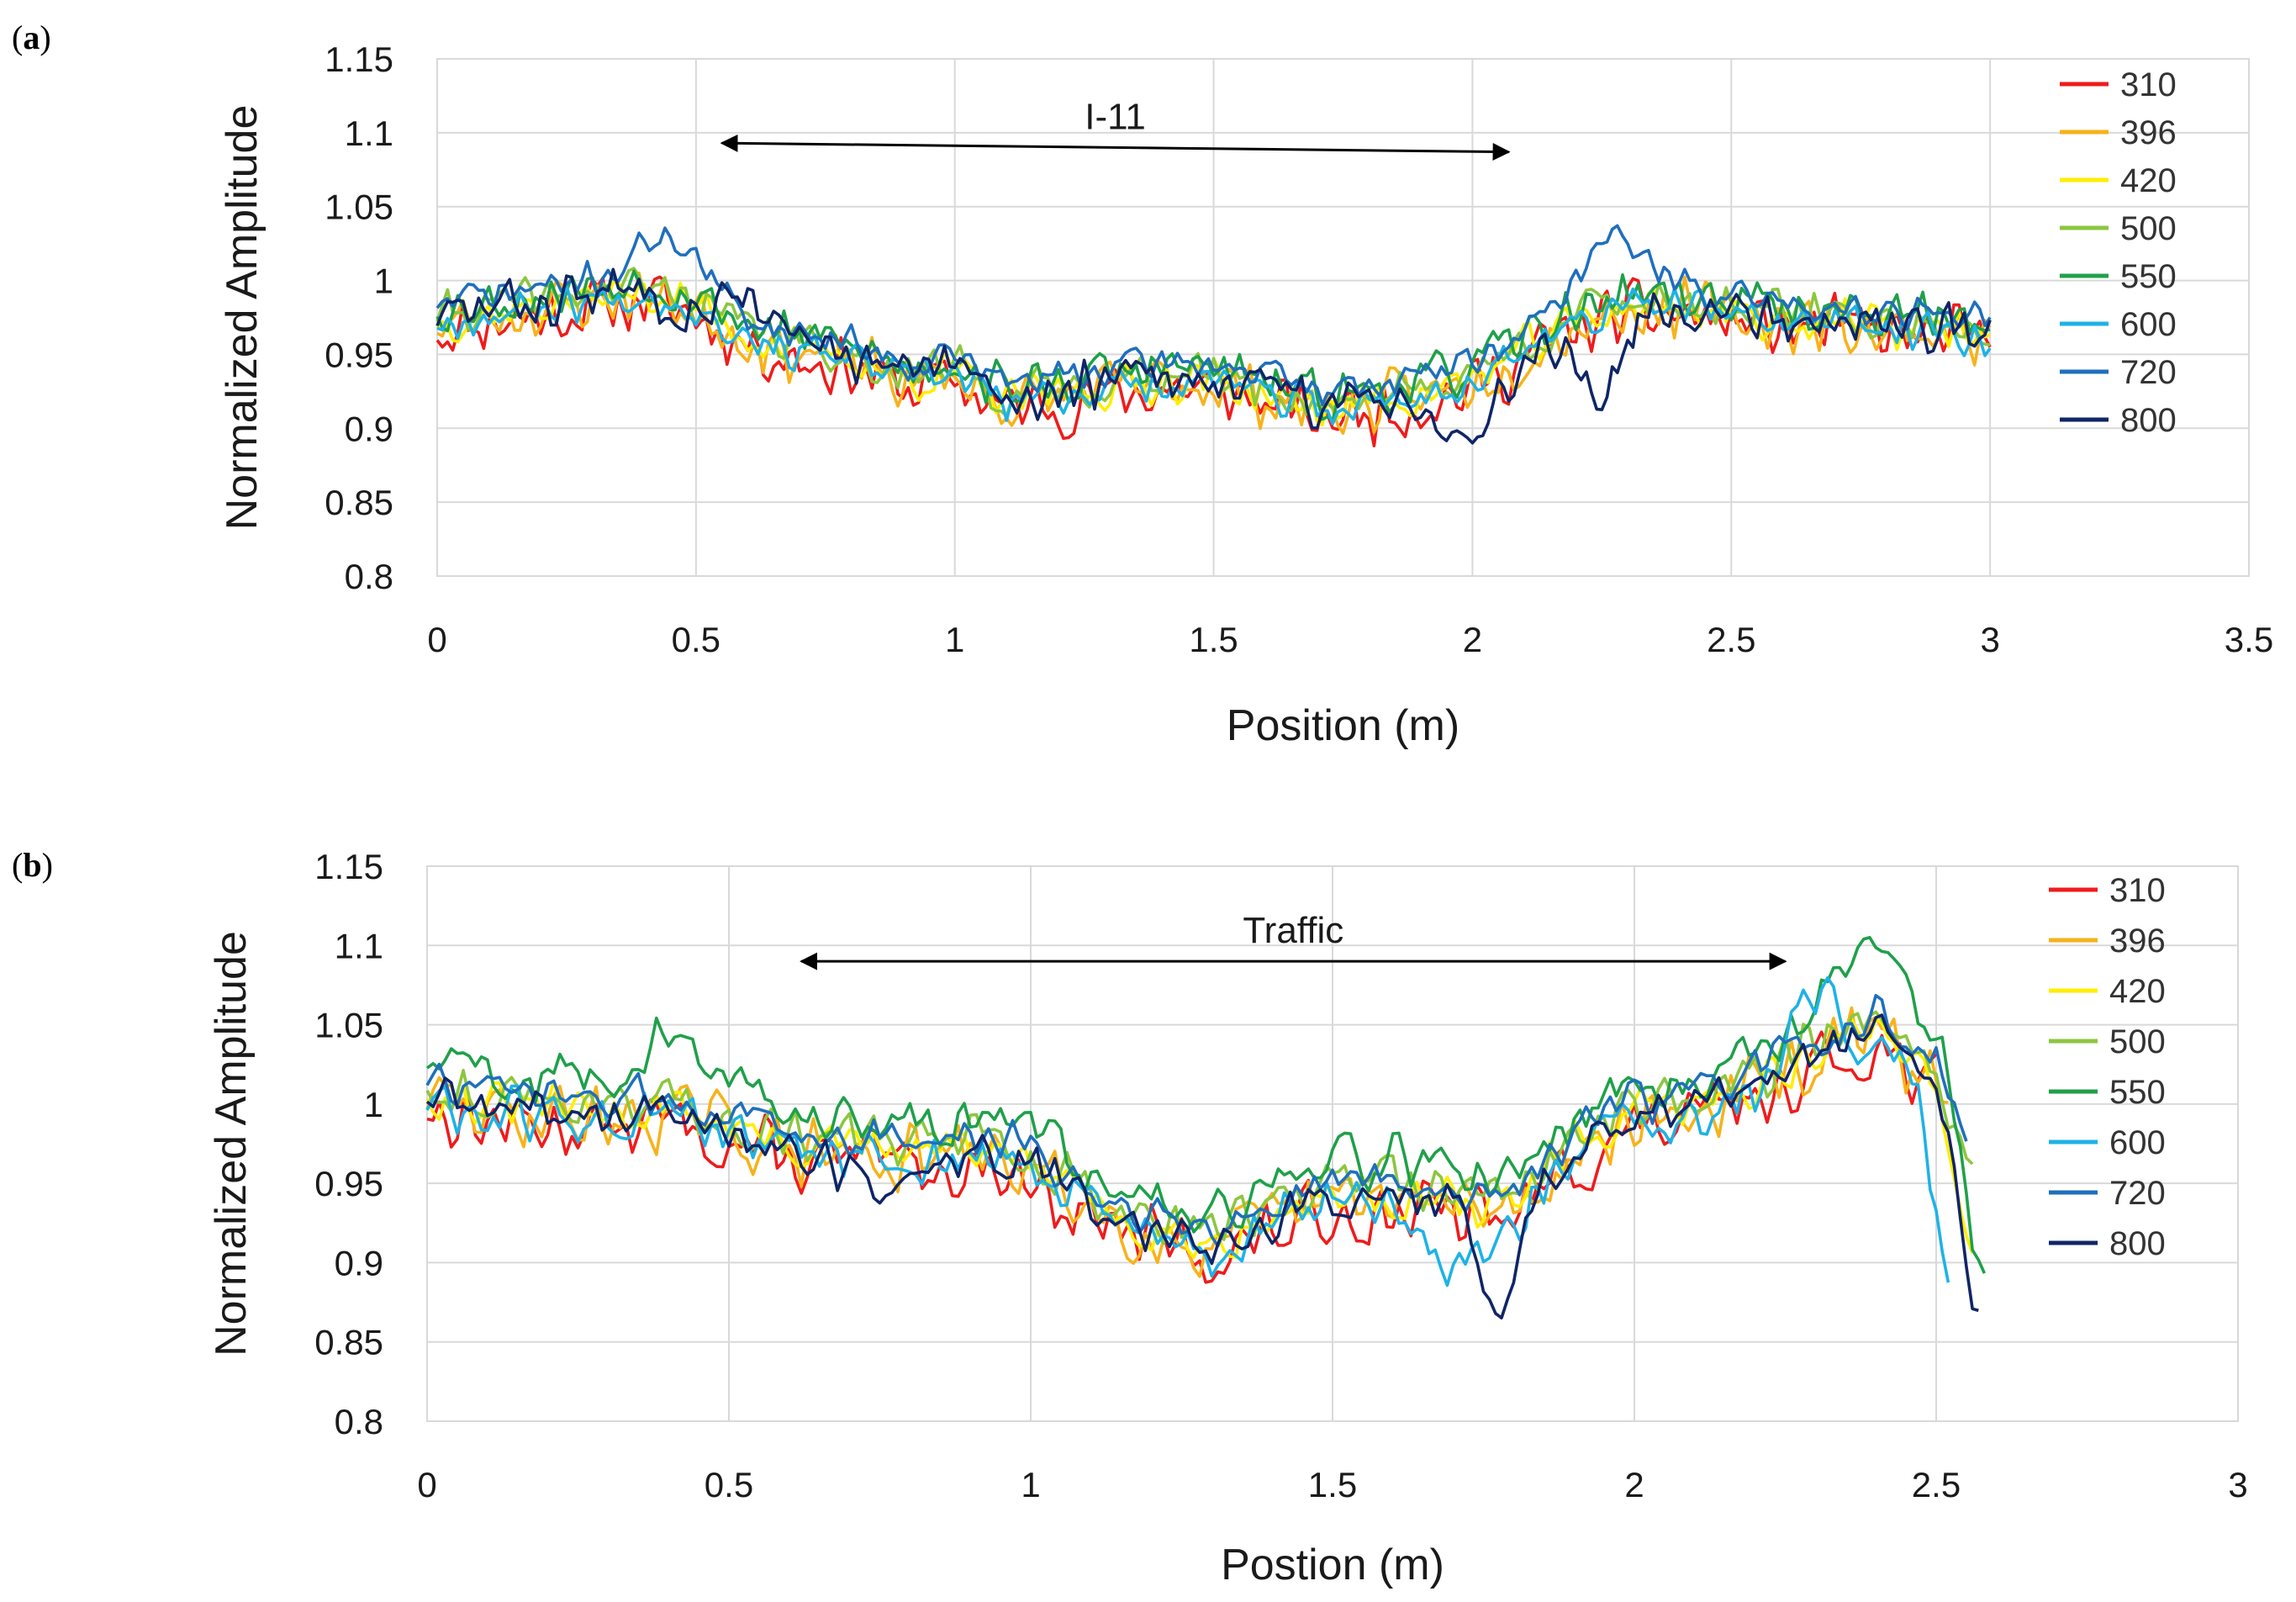 The height and width of the screenshot is (1602, 2296). I want to click on chart-a-legend-label-800: 800, so click(2149, 420).